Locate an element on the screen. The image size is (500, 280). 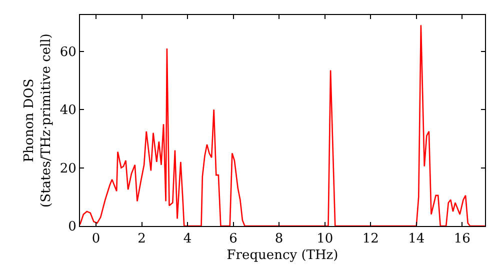
y-tick-label: 40 is located at coordinates (68, 110).